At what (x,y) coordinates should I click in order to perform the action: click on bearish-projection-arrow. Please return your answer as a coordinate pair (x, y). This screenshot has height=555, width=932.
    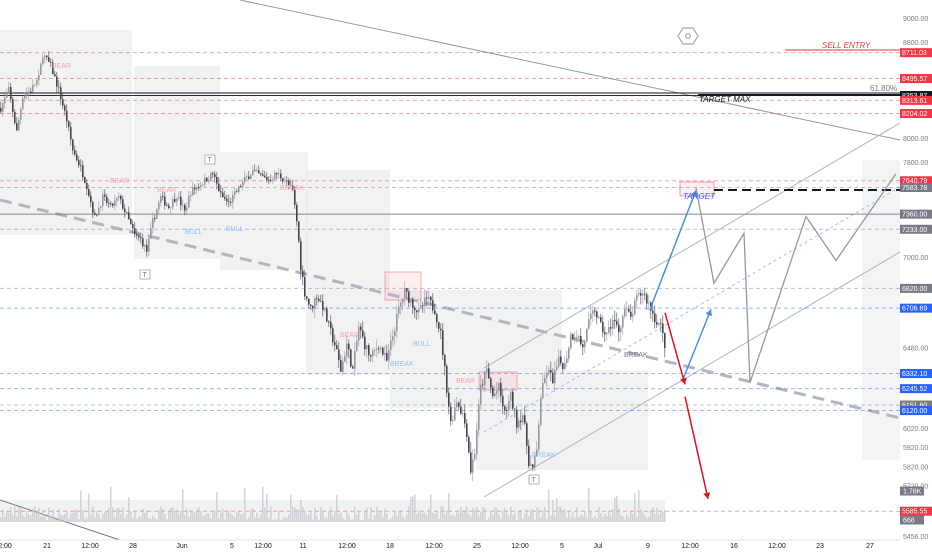
    Looking at the image, I should click on (696, 448).